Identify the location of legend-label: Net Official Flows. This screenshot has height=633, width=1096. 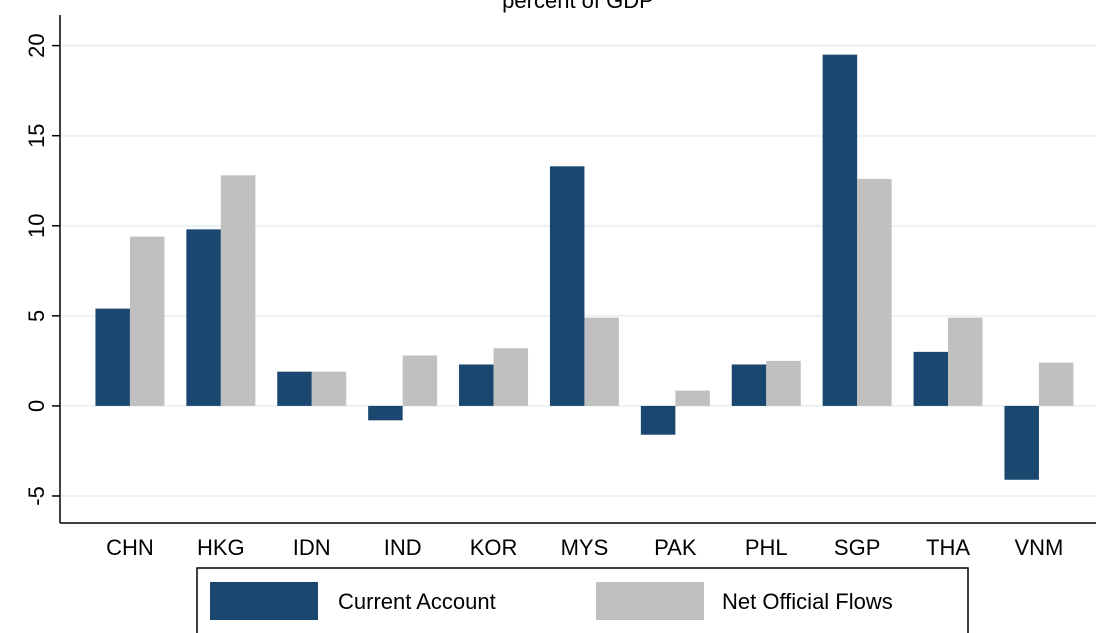
(807, 601).